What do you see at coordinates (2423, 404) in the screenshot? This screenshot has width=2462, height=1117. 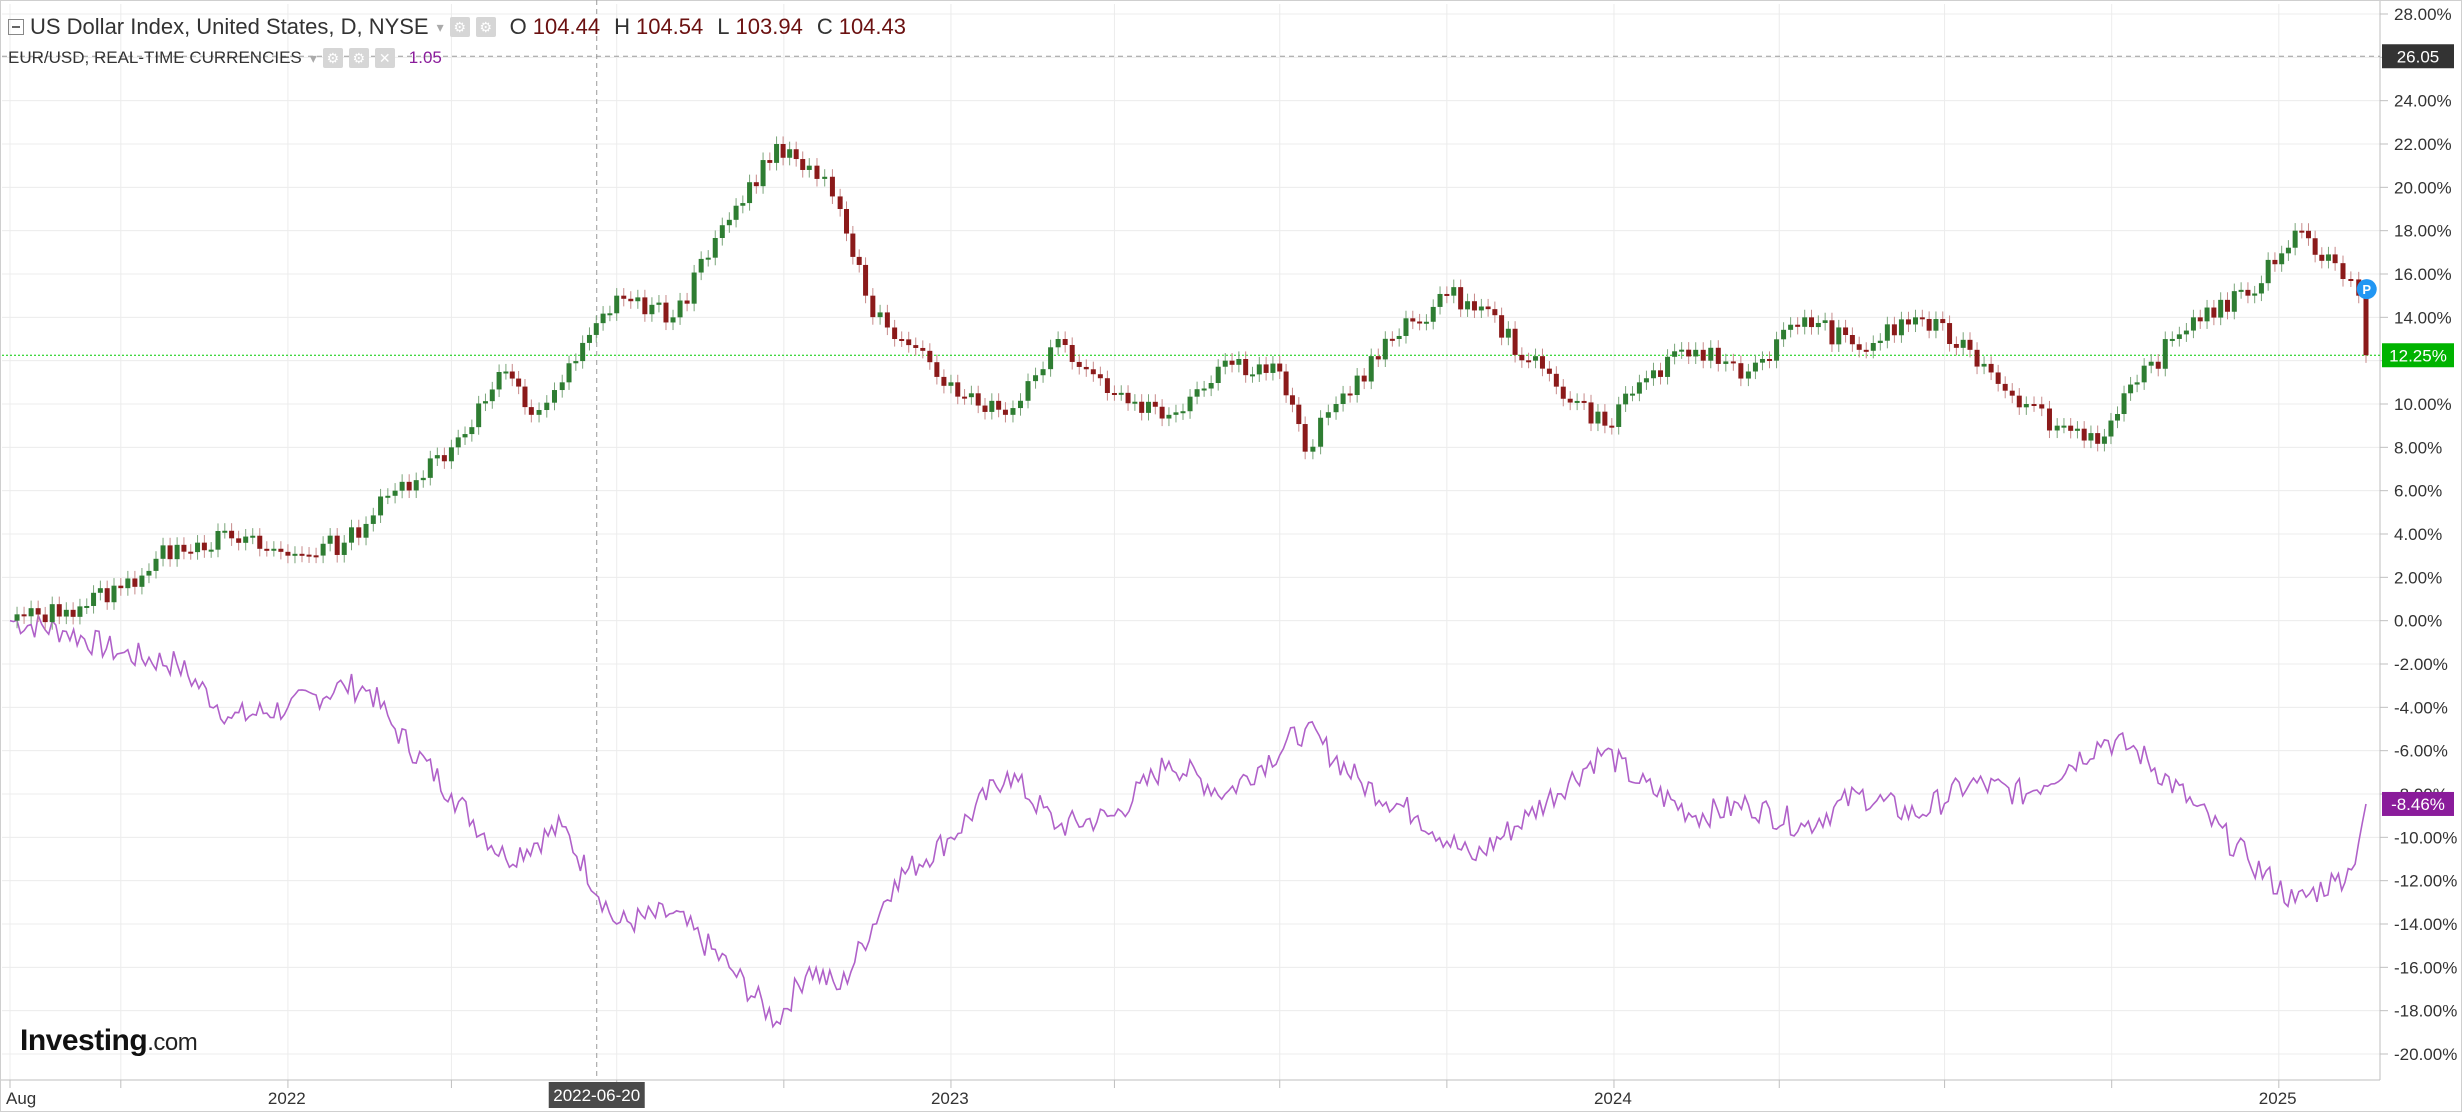 I see `y-tick-label: 10.00%` at bounding box center [2423, 404].